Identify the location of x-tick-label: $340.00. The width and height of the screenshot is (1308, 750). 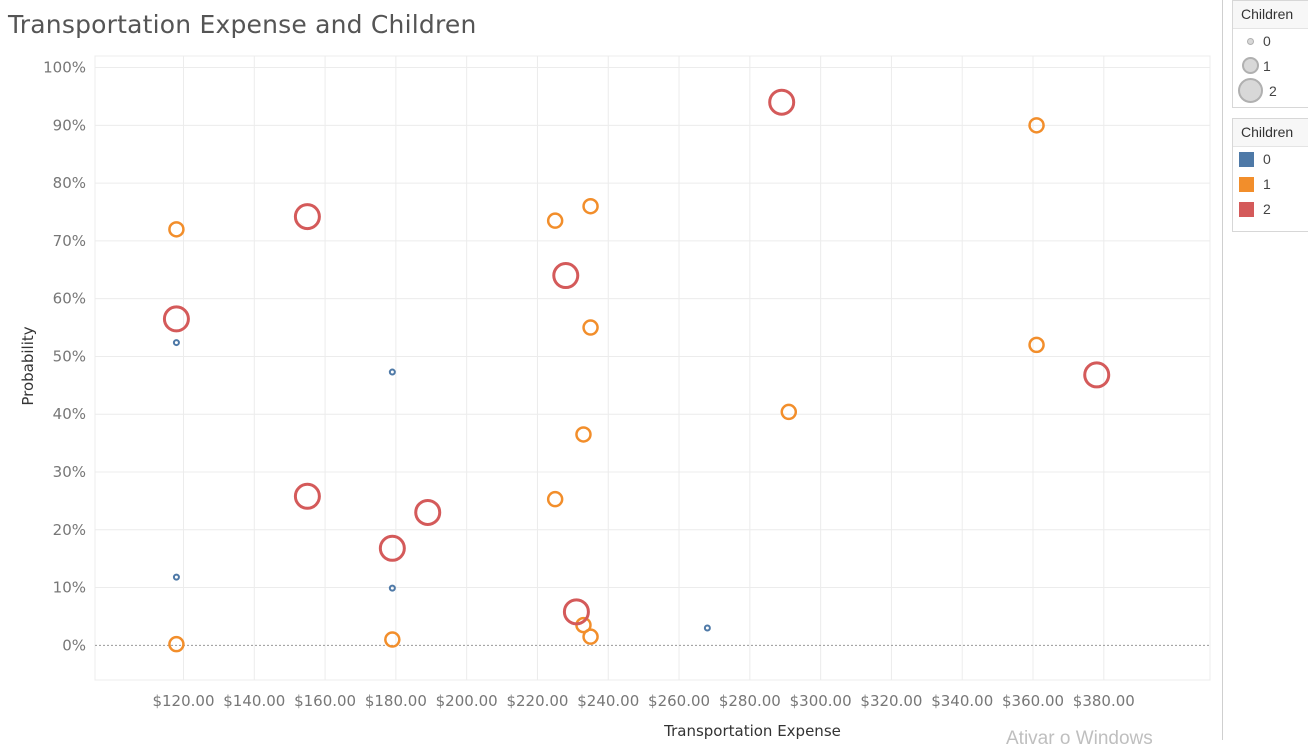
(962, 701).